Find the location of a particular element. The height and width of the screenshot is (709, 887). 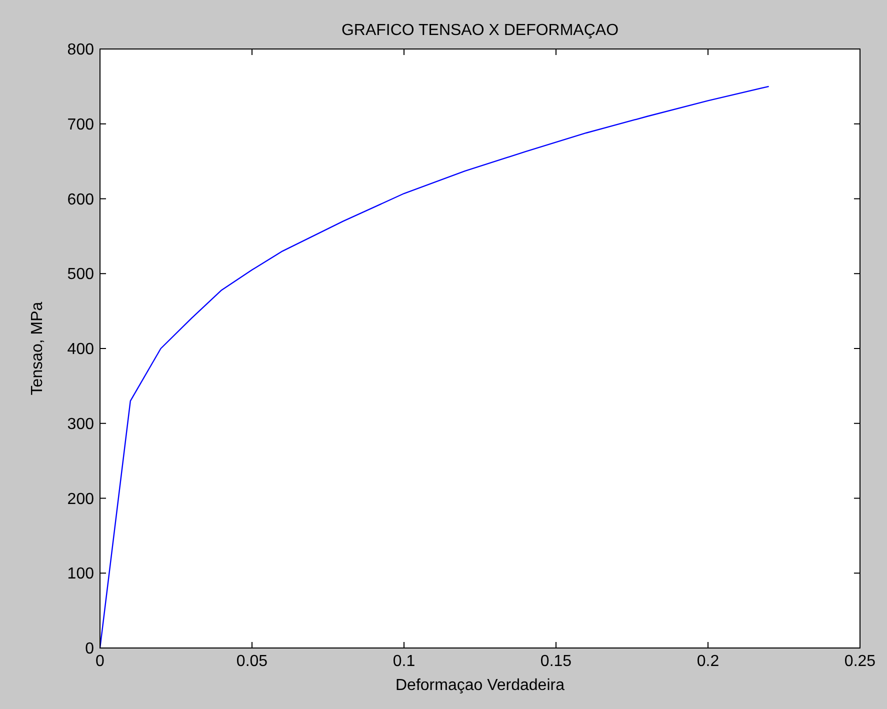

y-tick-label: 100 is located at coordinates (80, 574).